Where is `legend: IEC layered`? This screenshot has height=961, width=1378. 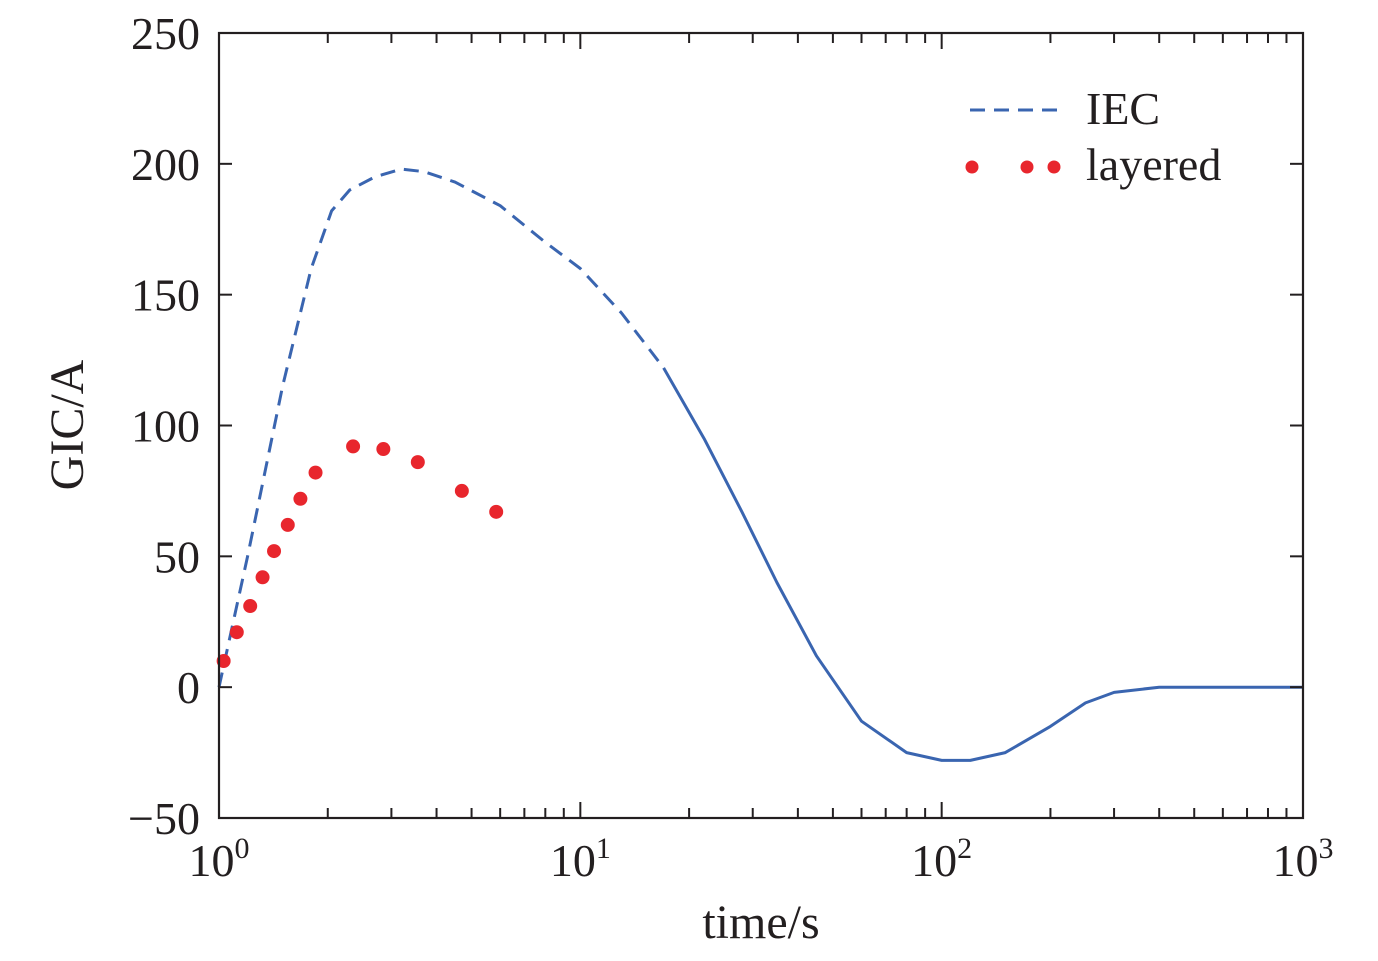 legend: IEC layered is located at coordinates (1093, 136).